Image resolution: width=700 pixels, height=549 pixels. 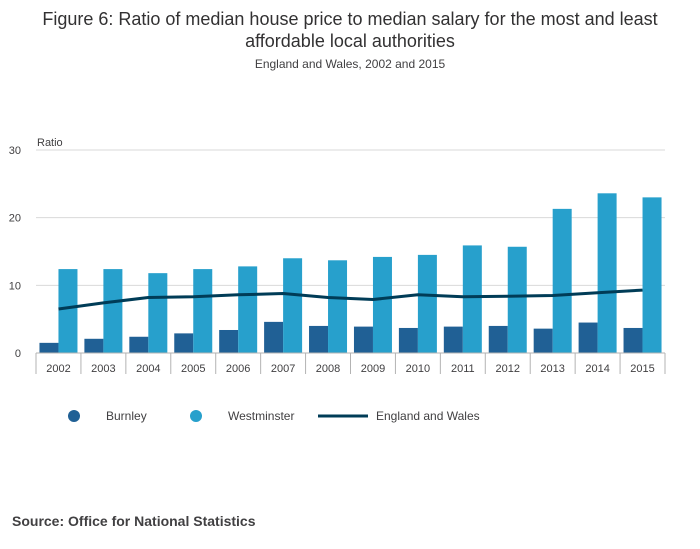 I want to click on source-note: Source: Office for National Statistics, so click(x=134, y=521).